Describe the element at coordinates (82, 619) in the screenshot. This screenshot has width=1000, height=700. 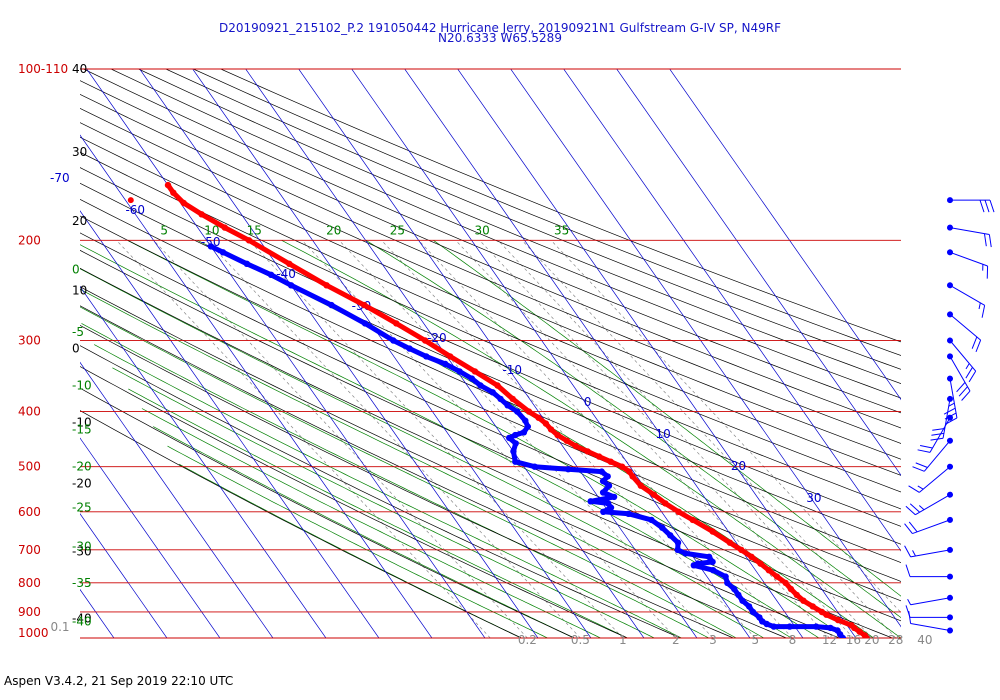
I see `left-temp-label: -40` at that location.